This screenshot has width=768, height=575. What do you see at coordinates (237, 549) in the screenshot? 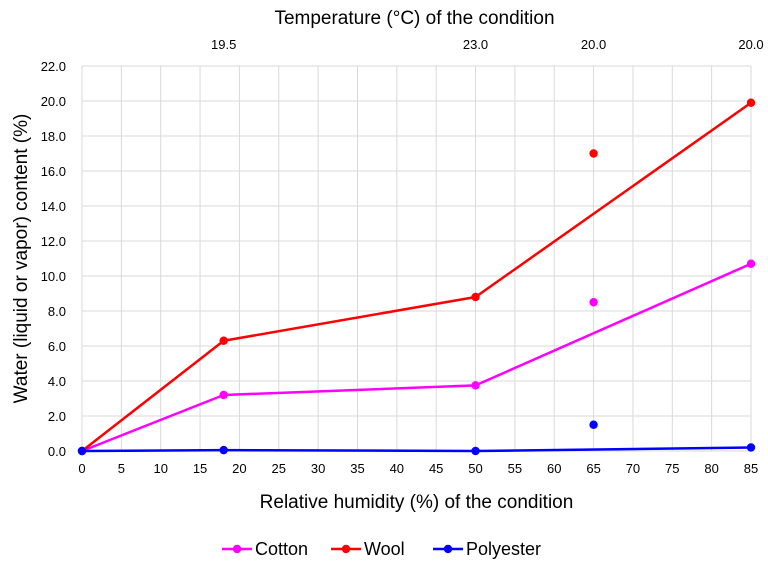
I see `legend-marker-cotton` at bounding box center [237, 549].